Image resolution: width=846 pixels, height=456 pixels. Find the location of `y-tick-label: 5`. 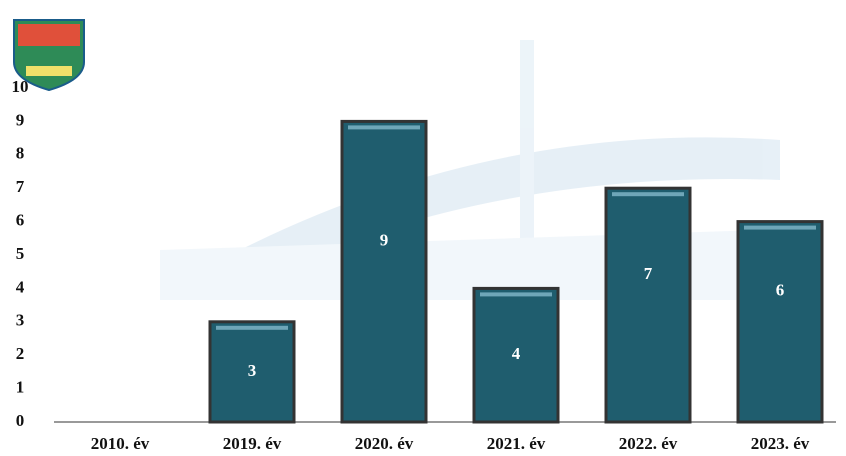

y-tick-label: 5 is located at coordinates (20, 253).